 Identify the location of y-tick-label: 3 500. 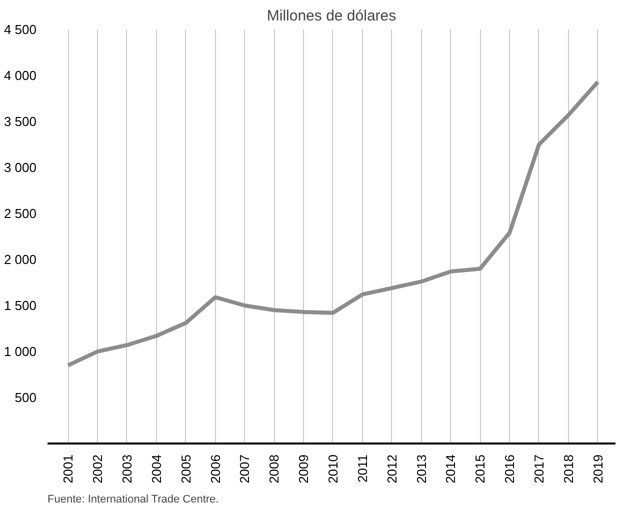
(20, 121).